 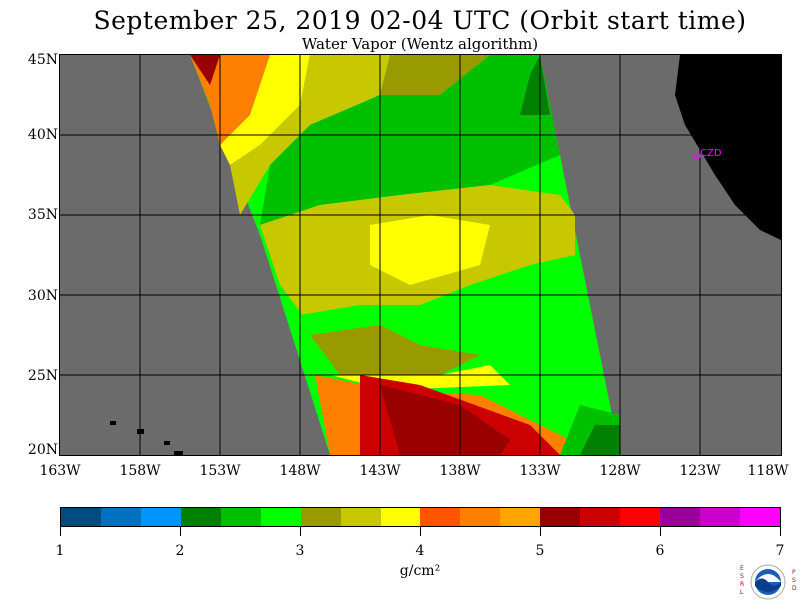 What do you see at coordinates (300, 471) in the screenshot?
I see `lon-label-148w: 148W` at bounding box center [300, 471].